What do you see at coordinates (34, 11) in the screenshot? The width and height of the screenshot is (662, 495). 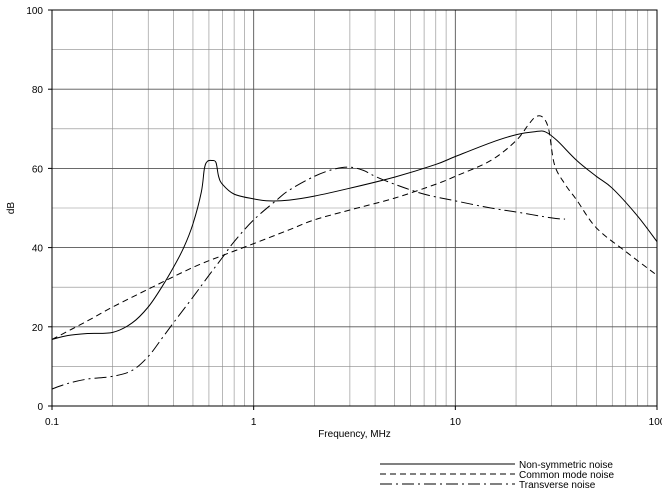 I see `y-tick-label: 100` at bounding box center [34, 11].